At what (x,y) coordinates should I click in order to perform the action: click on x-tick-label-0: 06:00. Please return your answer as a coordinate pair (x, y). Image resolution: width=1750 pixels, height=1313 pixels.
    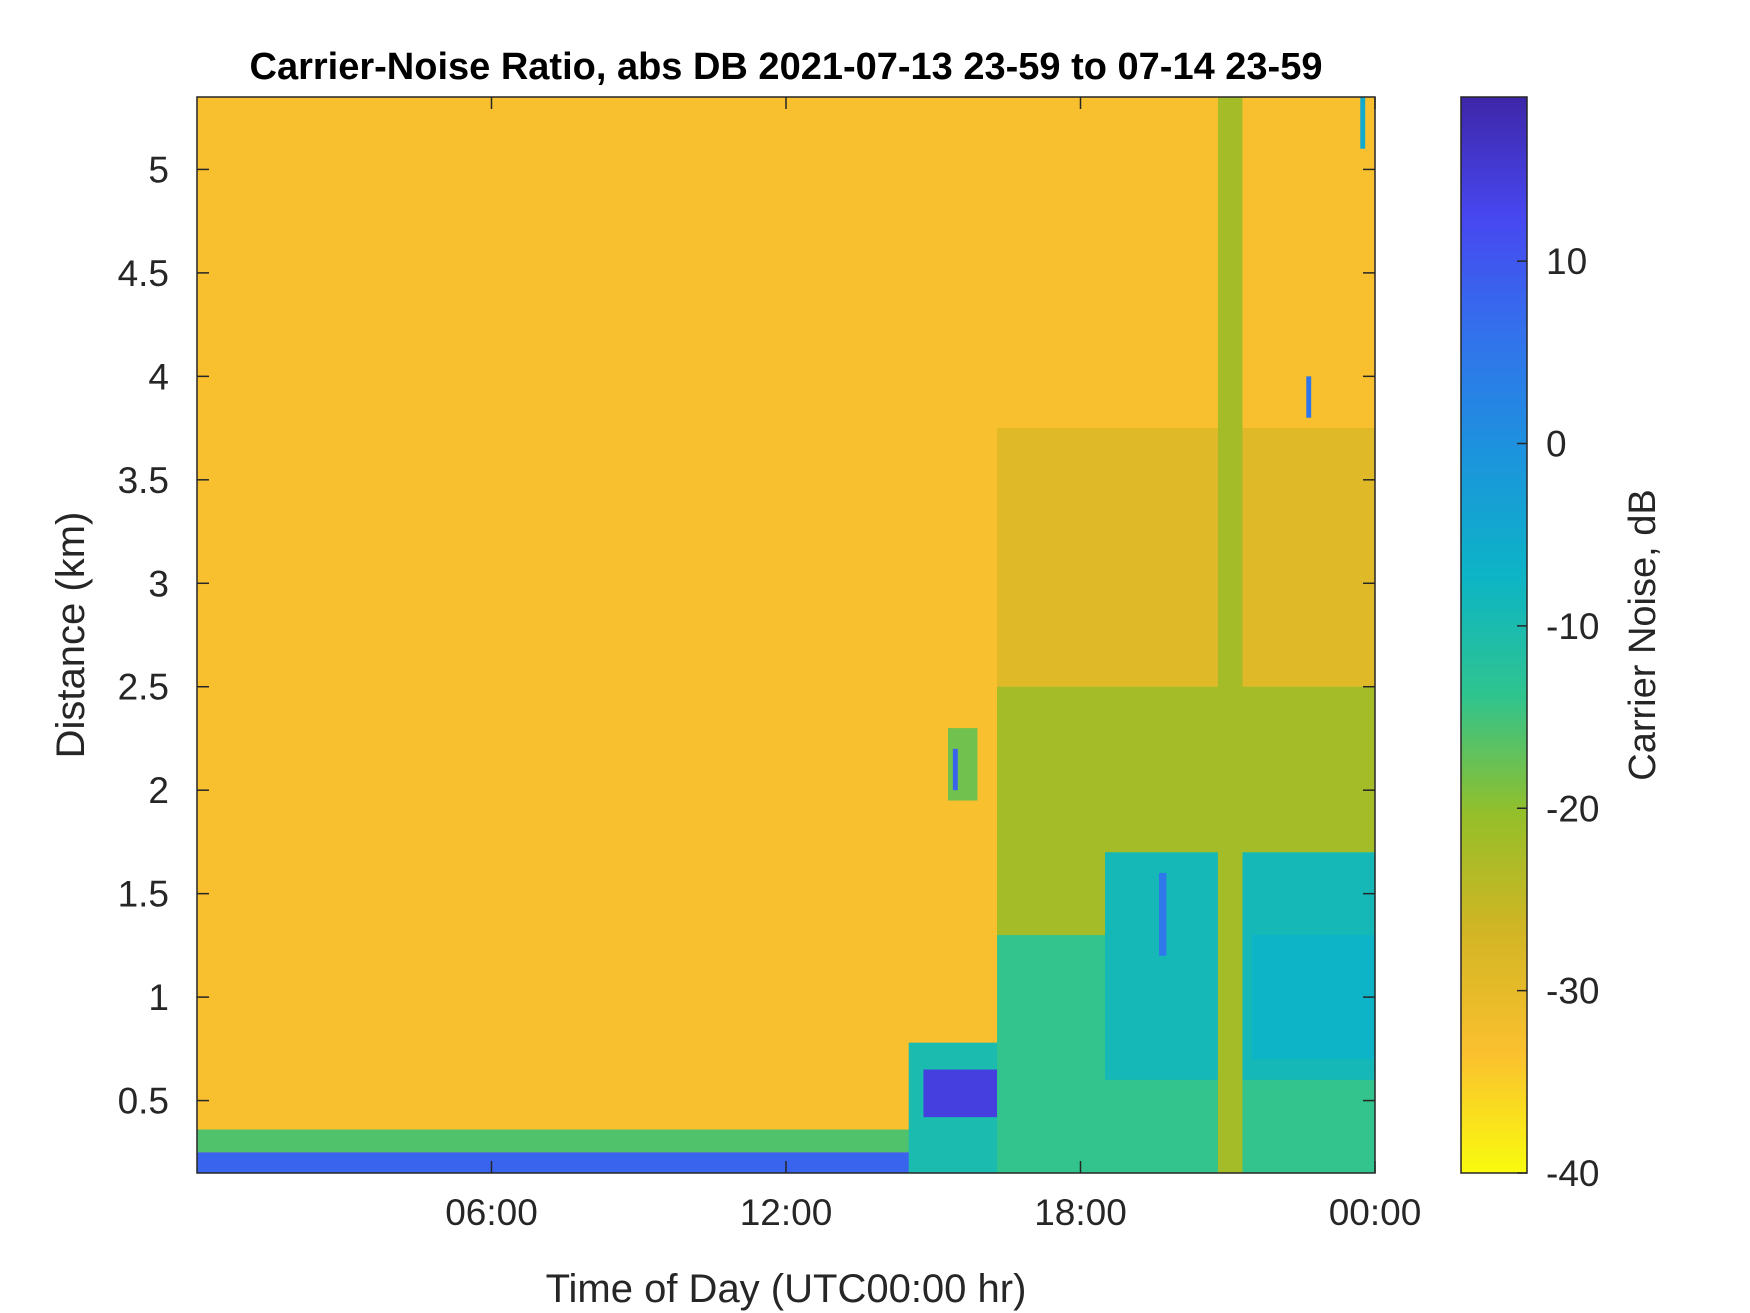
    Looking at the image, I should click on (491, 1212).